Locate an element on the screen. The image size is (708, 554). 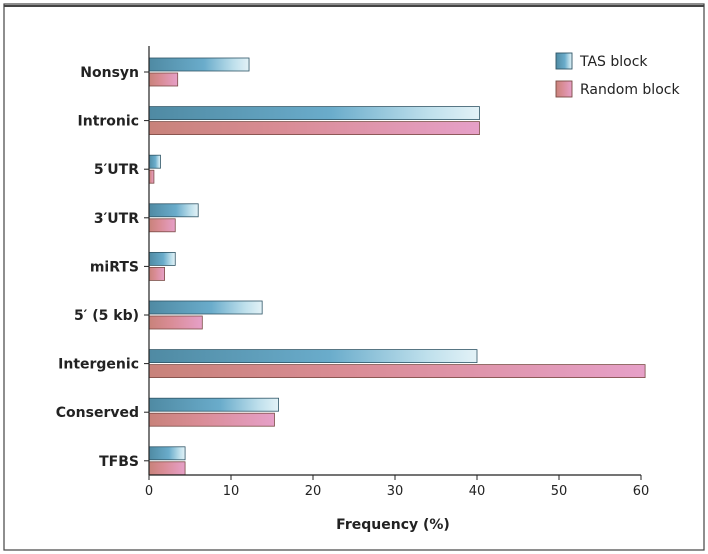
legend-label-tas-block: TAS block is located at coordinates (613, 62).